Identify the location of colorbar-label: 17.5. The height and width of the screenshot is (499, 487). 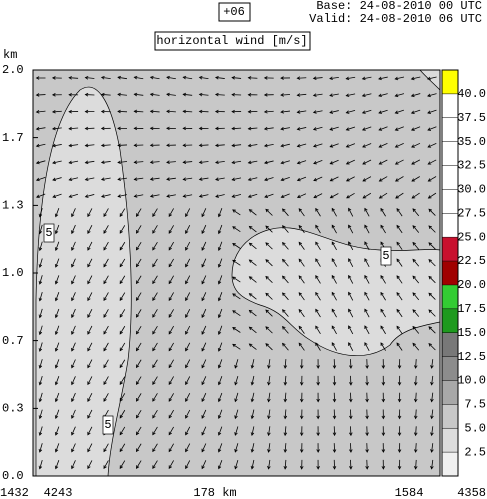
(471, 309).